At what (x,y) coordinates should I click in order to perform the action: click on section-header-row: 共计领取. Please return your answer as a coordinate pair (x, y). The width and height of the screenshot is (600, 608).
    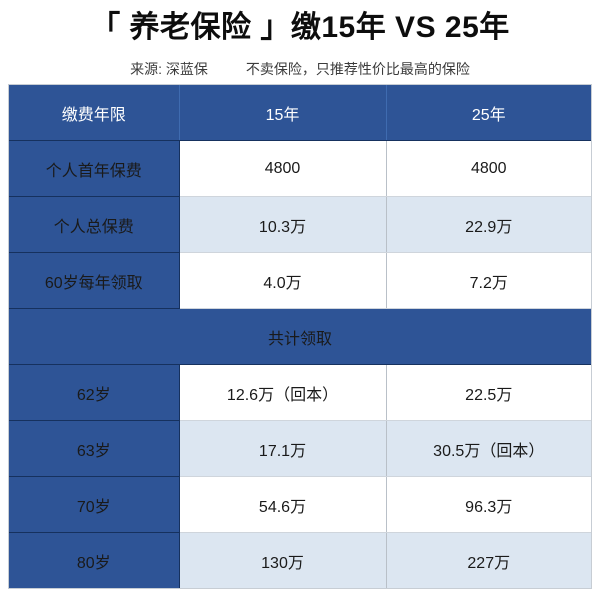
    Looking at the image, I should click on (300, 336).